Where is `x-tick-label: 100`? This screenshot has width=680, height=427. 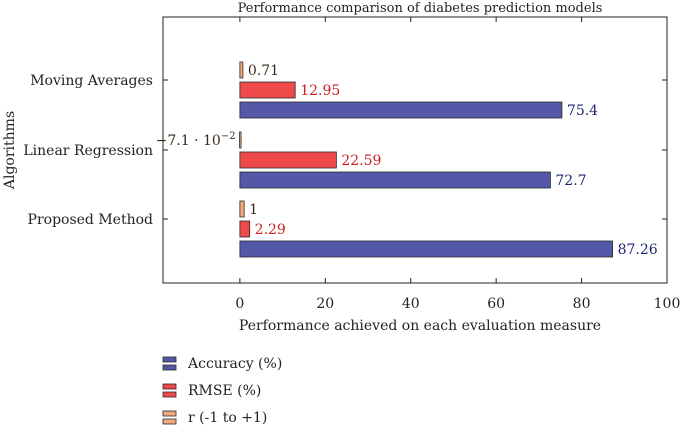 x-tick-label: 100 is located at coordinates (667, 304).